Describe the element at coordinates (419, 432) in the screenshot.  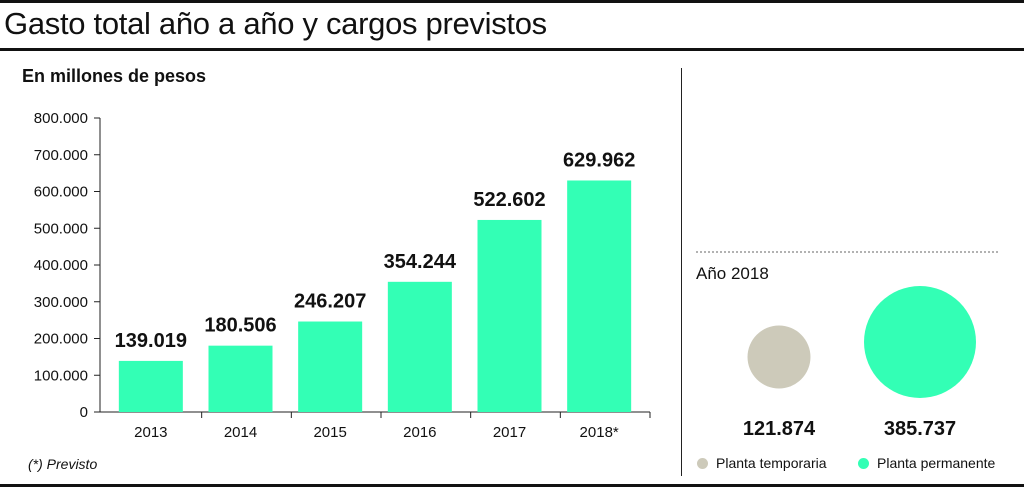
I see `x-tick-label: 2016` at that location.